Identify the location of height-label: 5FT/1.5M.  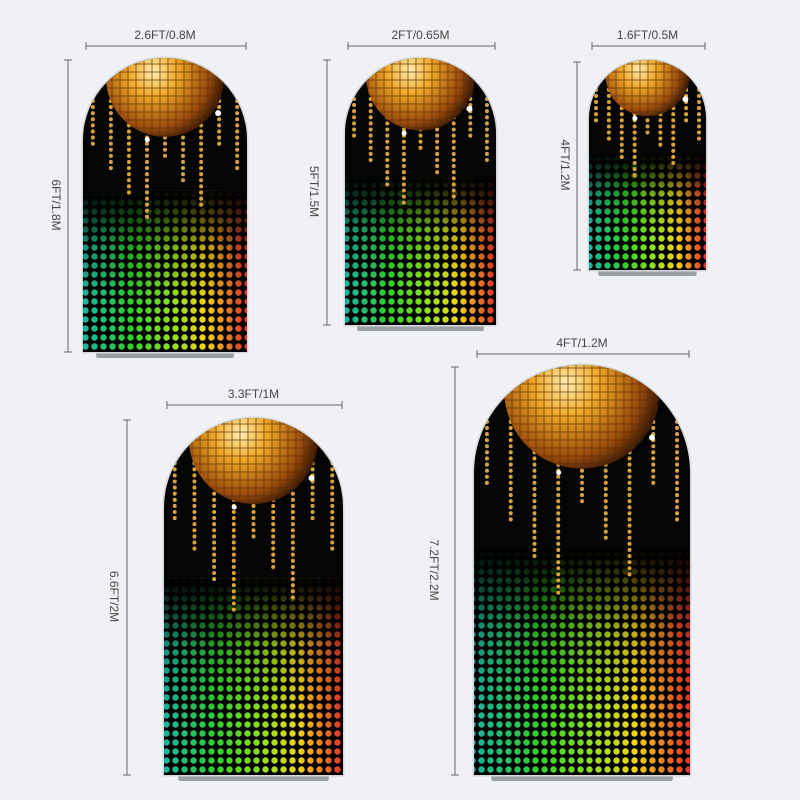
(314, 191).